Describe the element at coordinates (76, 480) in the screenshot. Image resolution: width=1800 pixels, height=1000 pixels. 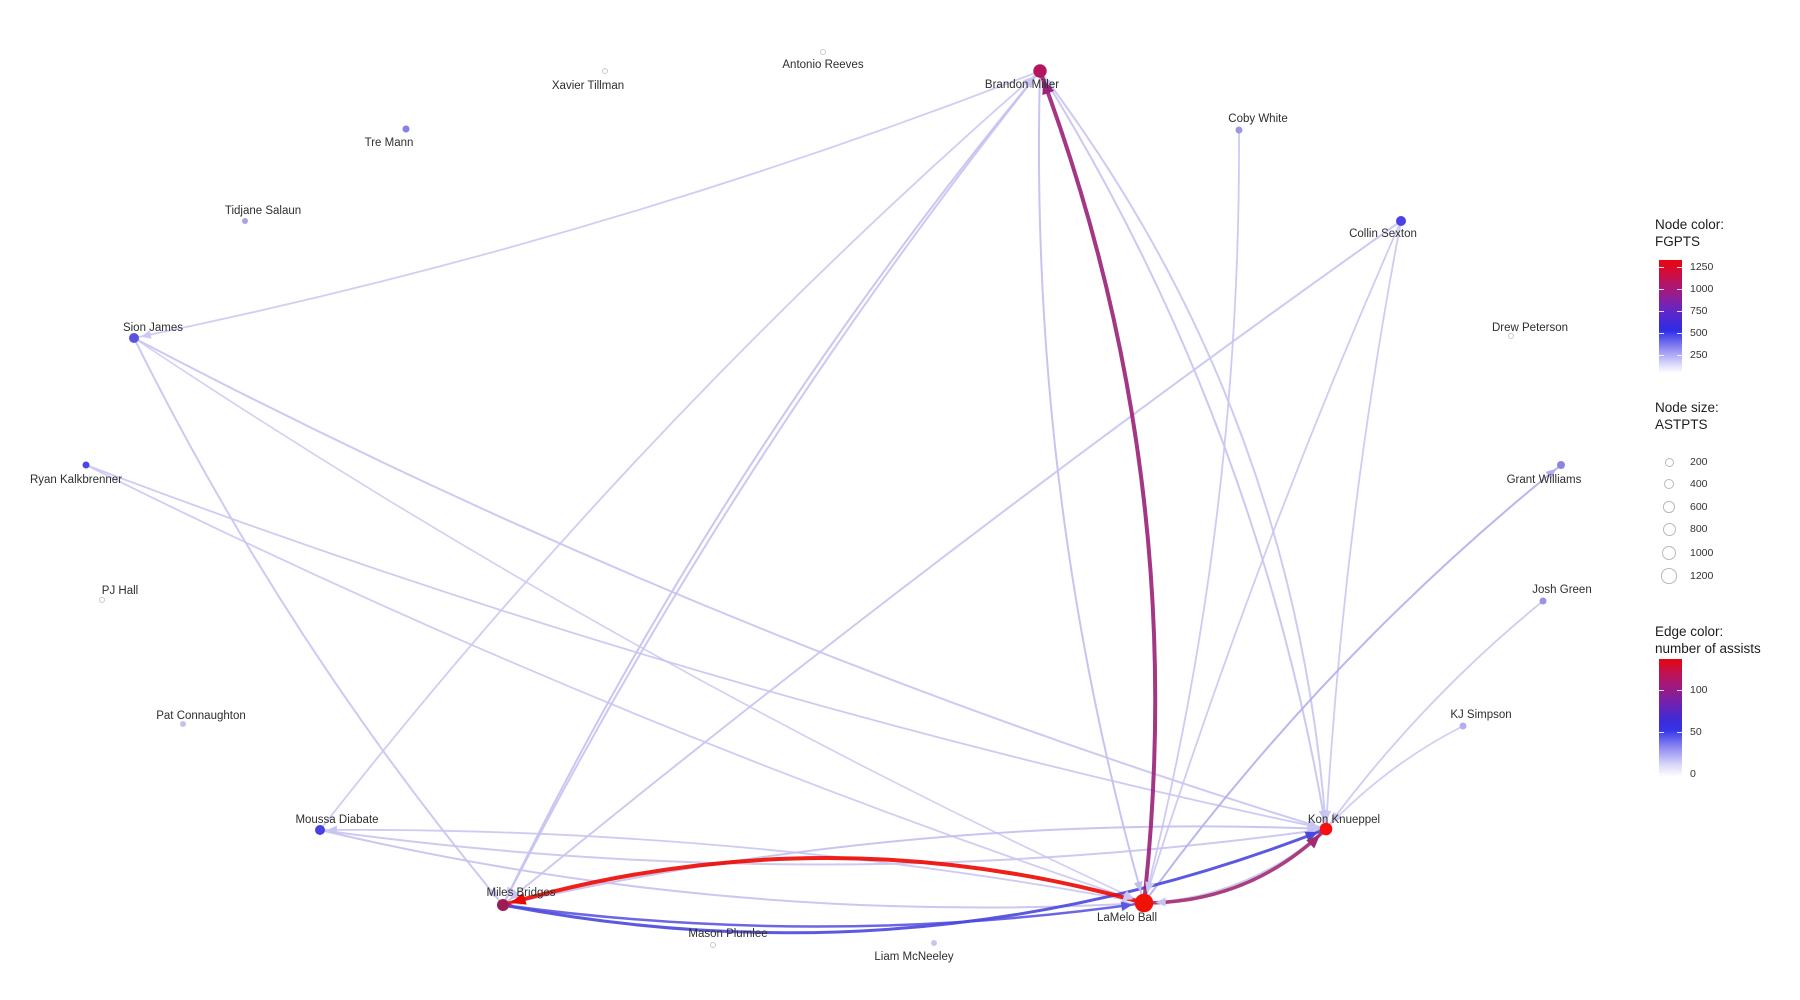
I see `node-label-Ryan Kalkbrenner: Ryan Kalkbrenner` at that location.